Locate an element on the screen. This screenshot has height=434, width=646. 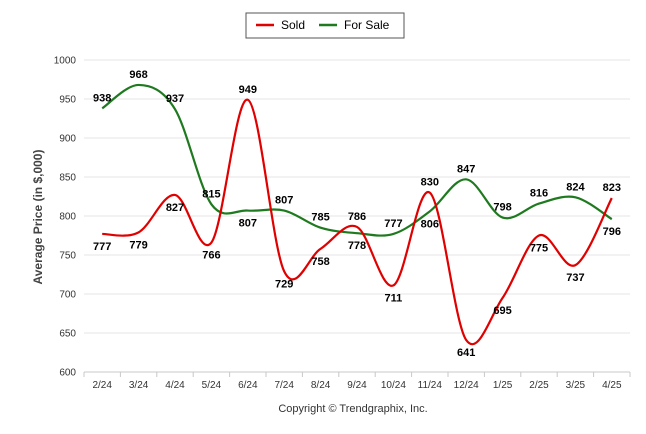
data-label: 779 is located at coordinates (138, 245).